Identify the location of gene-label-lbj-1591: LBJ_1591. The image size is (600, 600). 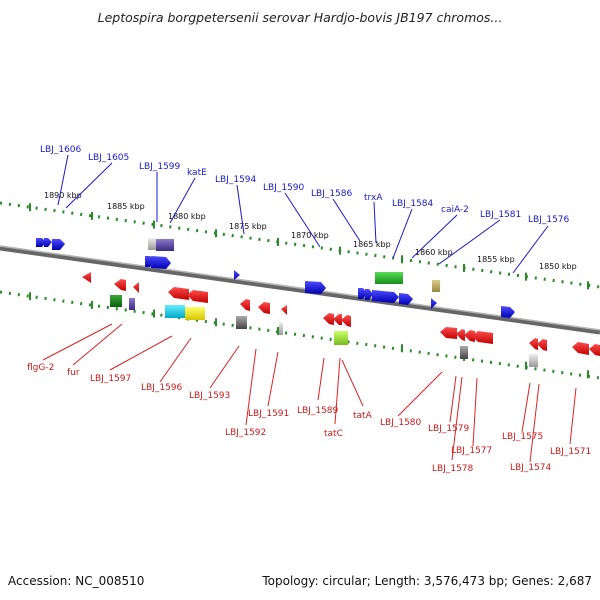
(268, 414).